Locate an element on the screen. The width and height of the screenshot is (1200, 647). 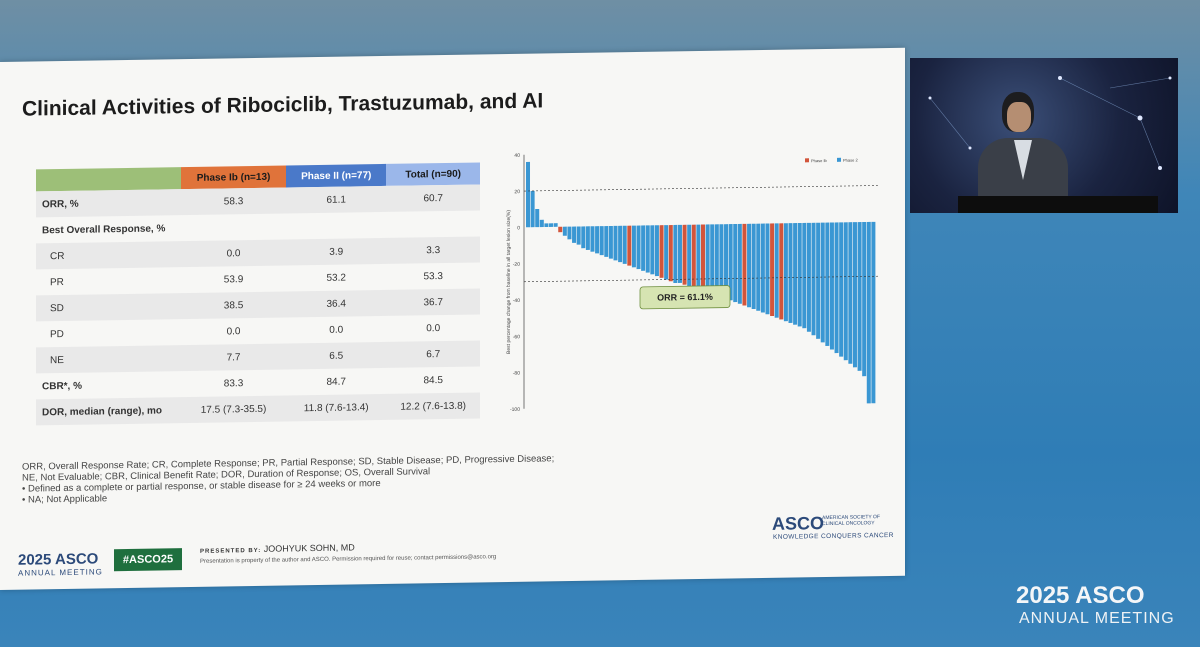
cell-value: 53.2 is located at coordinates (336, 278).